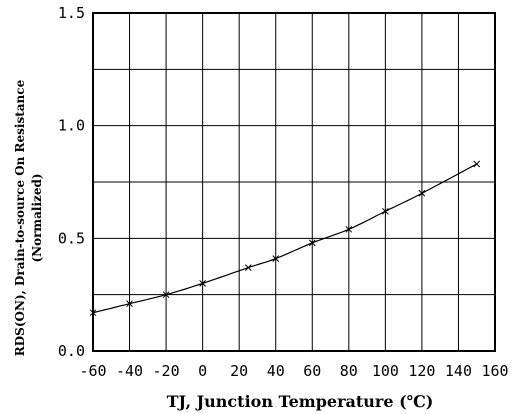 The image size is (516, 414). What do you see at coordinates (300, 401) in the screenshot?
I see `x-axis-label: TJ, Junction Temperature (℃)` at bounding box center [300, 401].